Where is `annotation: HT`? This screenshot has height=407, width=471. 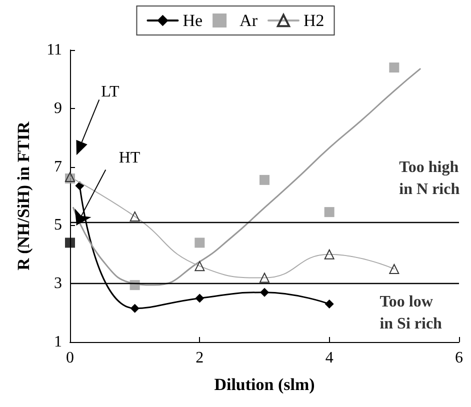 annotation: HT is located at coordinates (129, 158).